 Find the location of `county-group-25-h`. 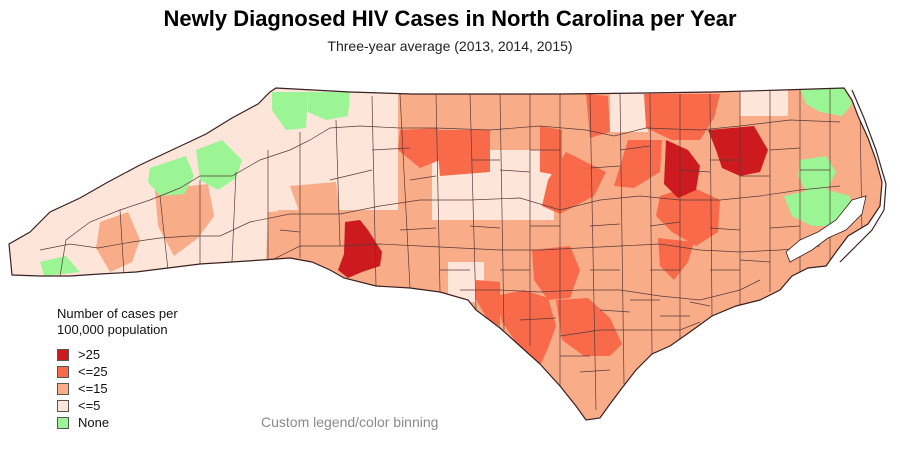

county-group-25-h is located at coordinates (688, 216).